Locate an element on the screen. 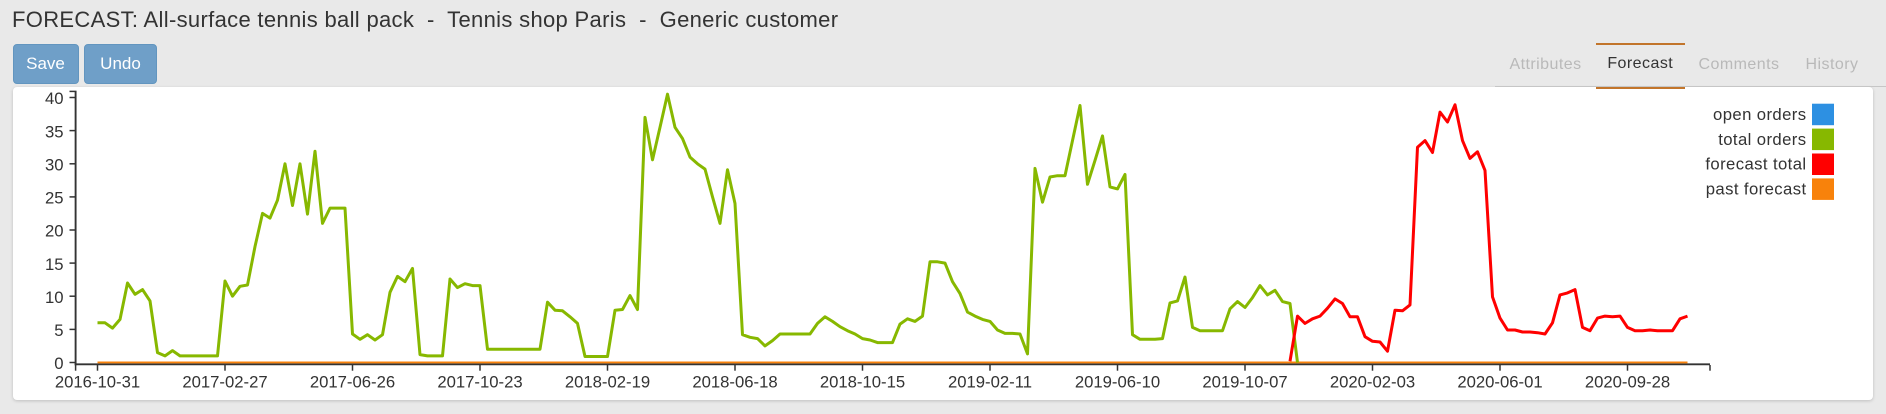 This screenshot has height=414, width=1886. svg-text: 2018-02-19 is located at coordinates (607, 381).